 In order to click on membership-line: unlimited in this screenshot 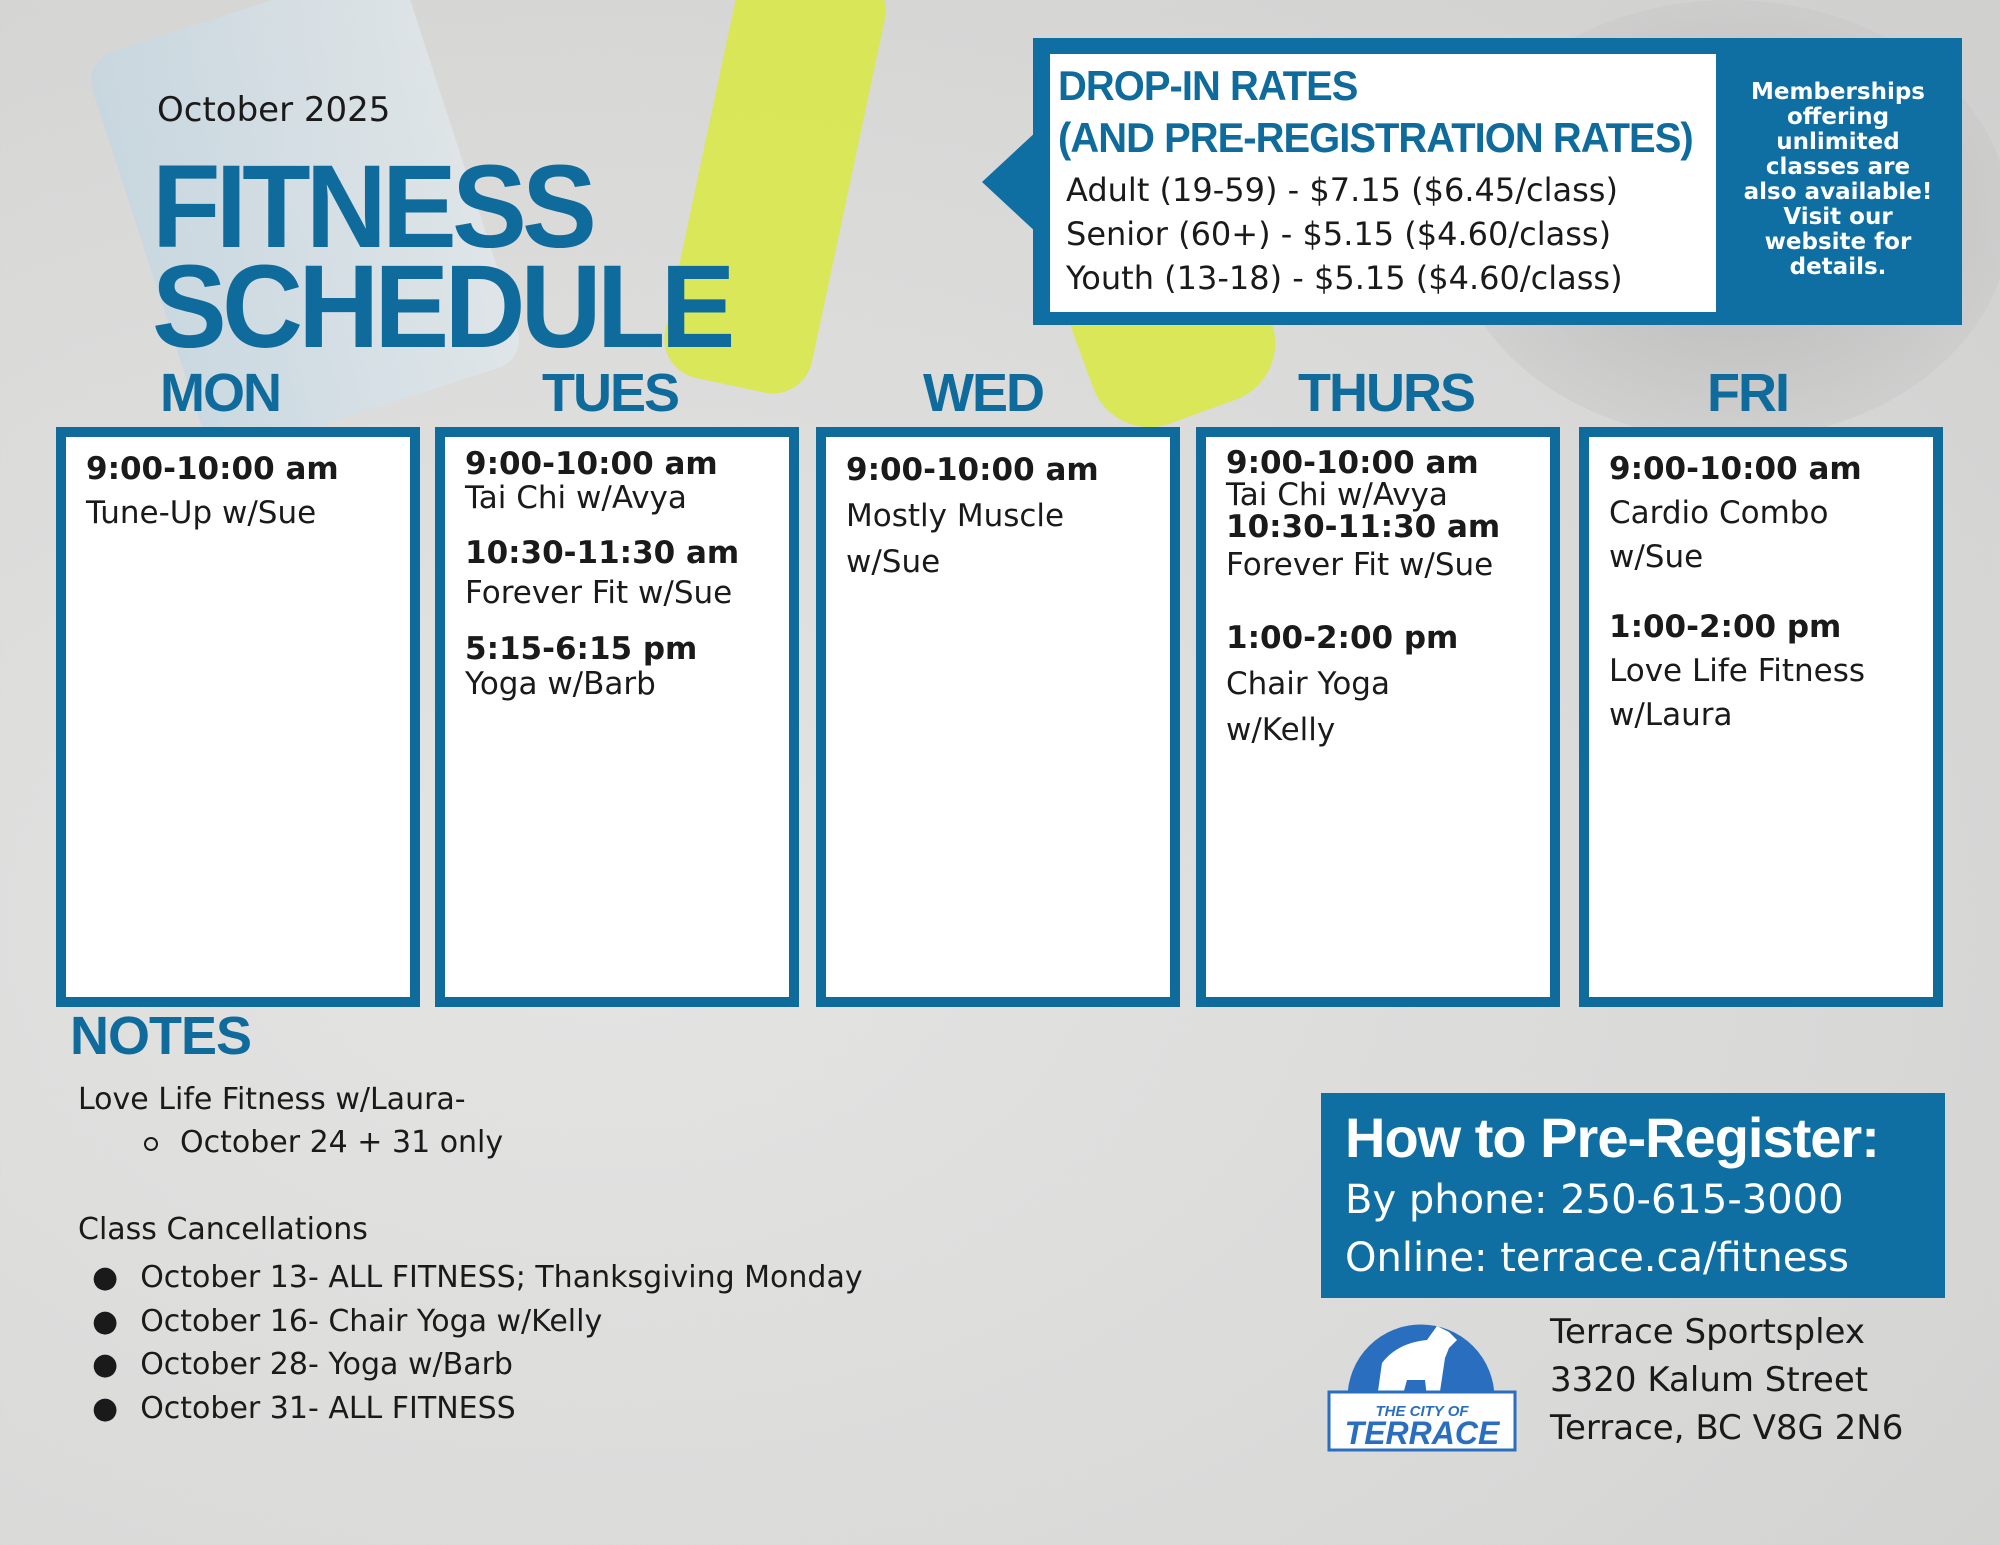, I will do `click(1838, 142)`.